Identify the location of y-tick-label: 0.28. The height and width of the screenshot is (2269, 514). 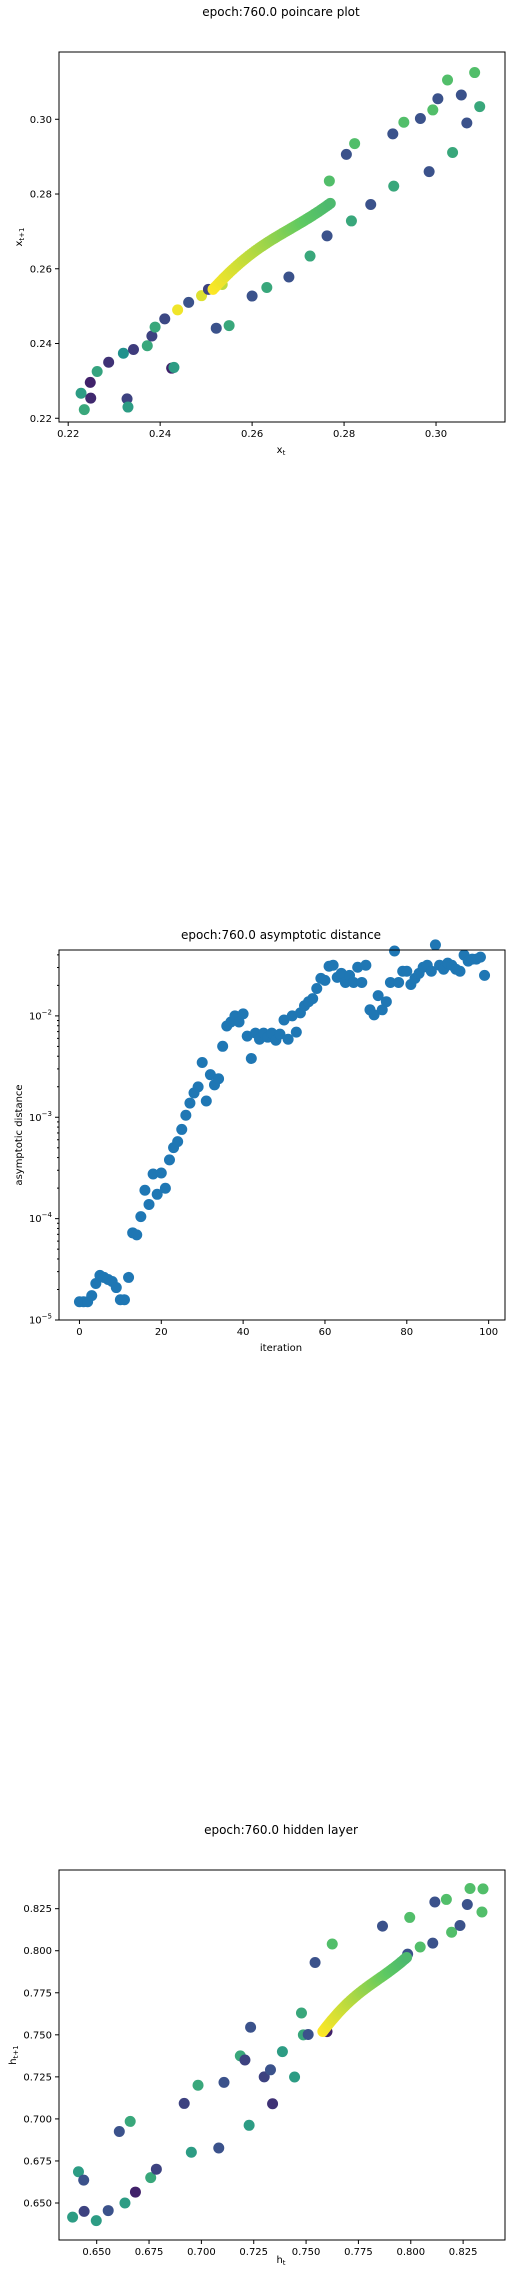
(41, 195).